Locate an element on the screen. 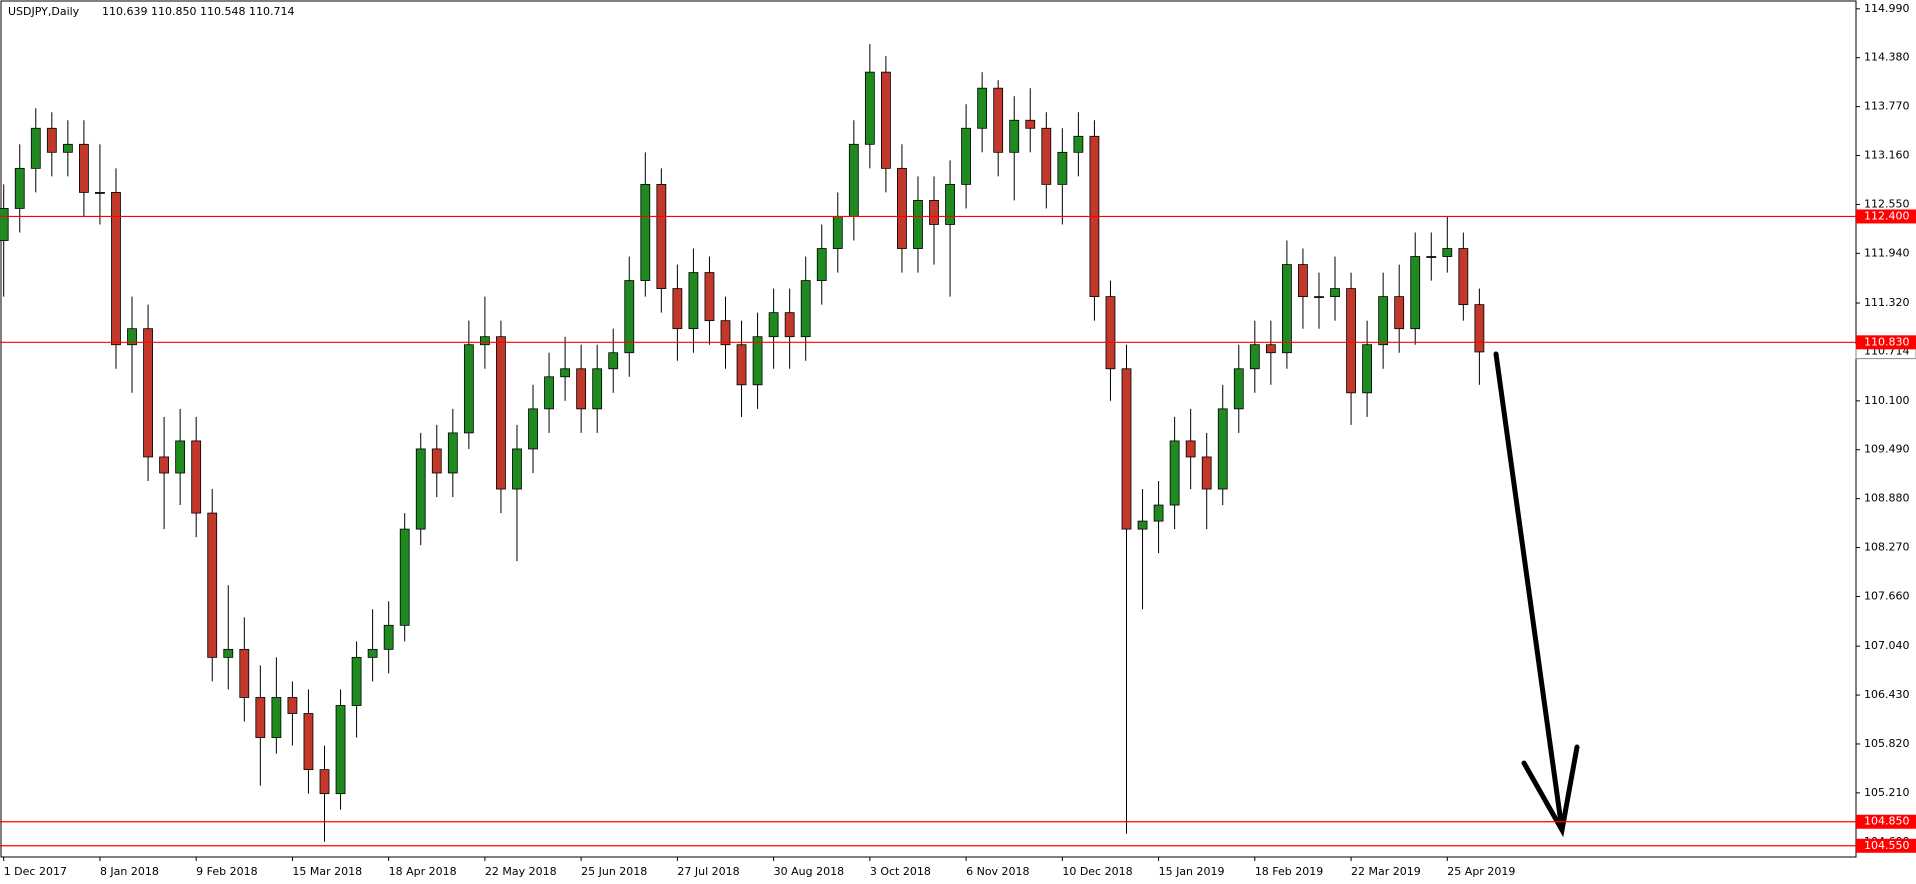  x-tick-label: 3 Oct 2018 is located at coordinates (900, 871).